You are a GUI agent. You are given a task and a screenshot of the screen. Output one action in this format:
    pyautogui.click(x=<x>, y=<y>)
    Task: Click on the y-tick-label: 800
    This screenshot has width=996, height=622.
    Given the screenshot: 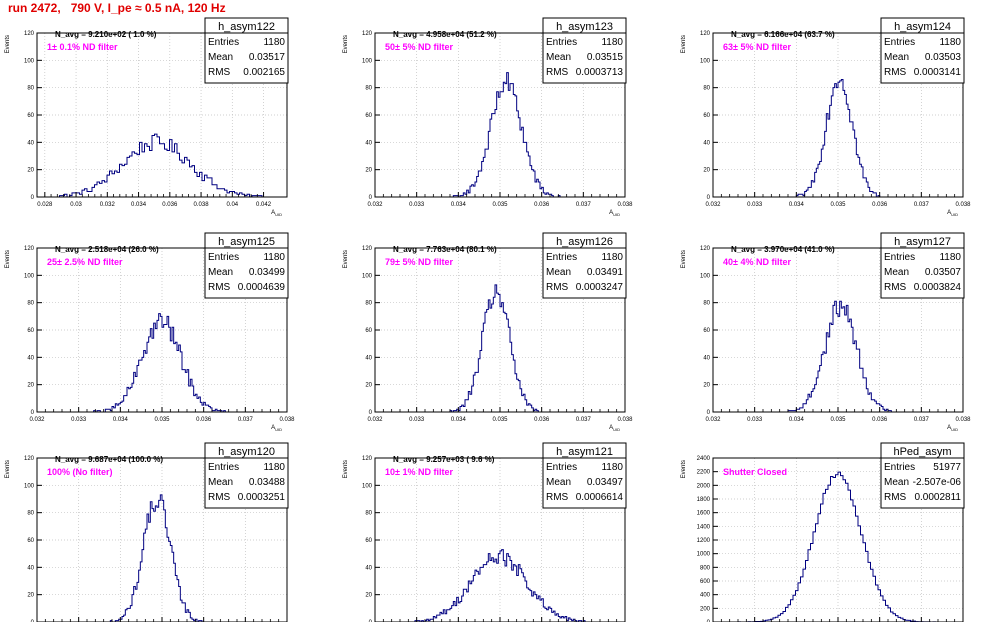 What is the action you would take?
    pyautogui.click(x=705, y=568)
    